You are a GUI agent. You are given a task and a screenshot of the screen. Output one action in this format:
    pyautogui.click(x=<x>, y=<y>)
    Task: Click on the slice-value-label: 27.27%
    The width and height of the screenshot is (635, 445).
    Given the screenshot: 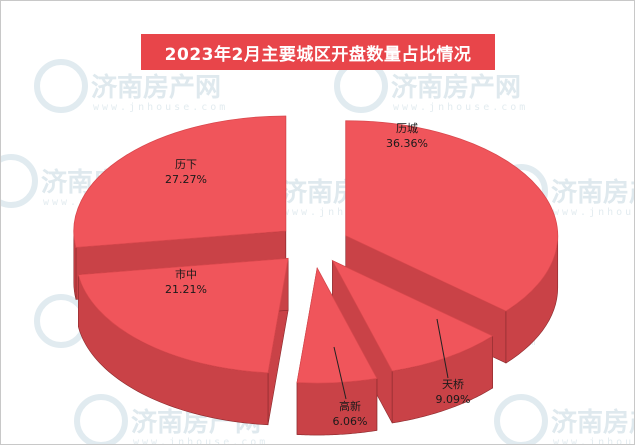 What is the action you would take?
    pyautogui.click(x=186, y=179)
    